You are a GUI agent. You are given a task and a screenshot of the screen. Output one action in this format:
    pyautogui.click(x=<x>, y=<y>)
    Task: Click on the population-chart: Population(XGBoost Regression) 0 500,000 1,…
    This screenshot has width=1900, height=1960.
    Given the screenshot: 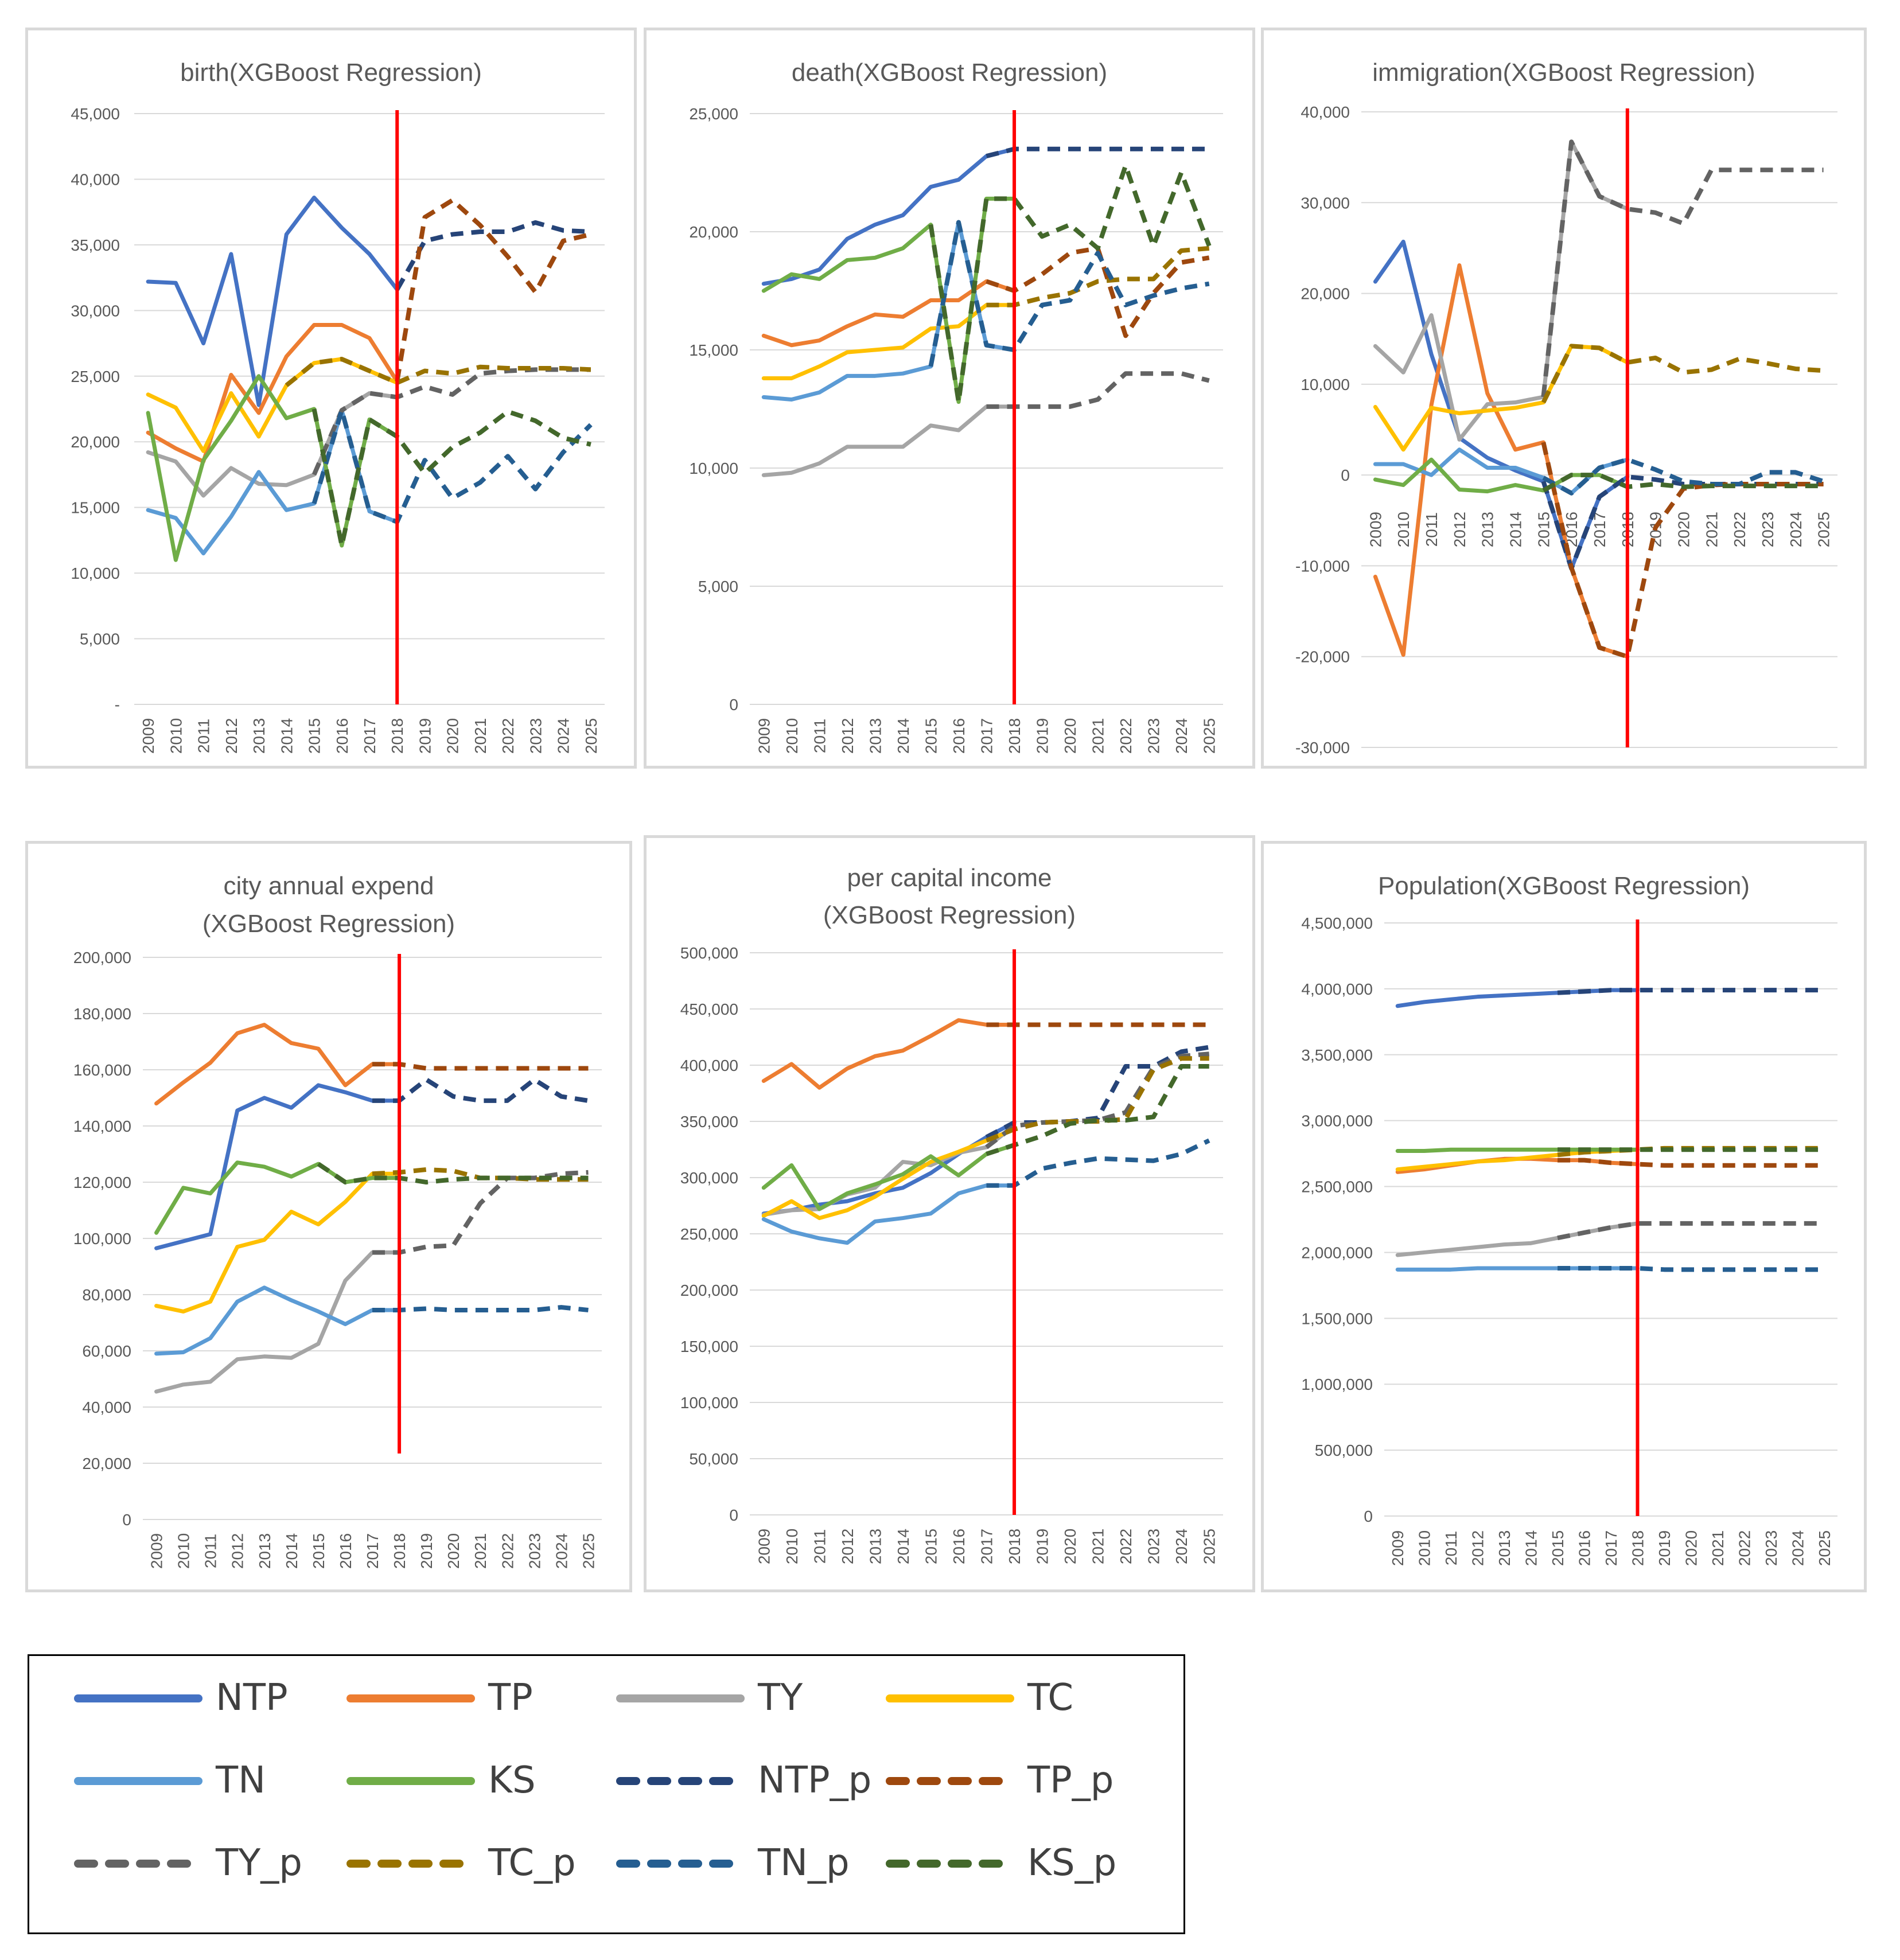 What is the action you would take?
    pyautogui.click(x=1569, y=1219)
    